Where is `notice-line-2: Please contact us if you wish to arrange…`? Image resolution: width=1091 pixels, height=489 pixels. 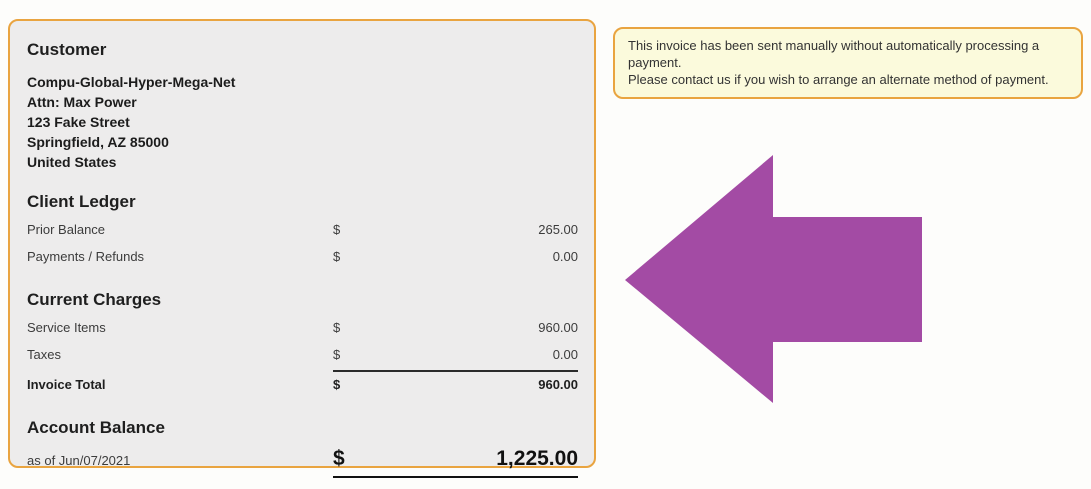
notice-line-2: Please contact us if you wish to arrange… is located at coordinates (838, 79).